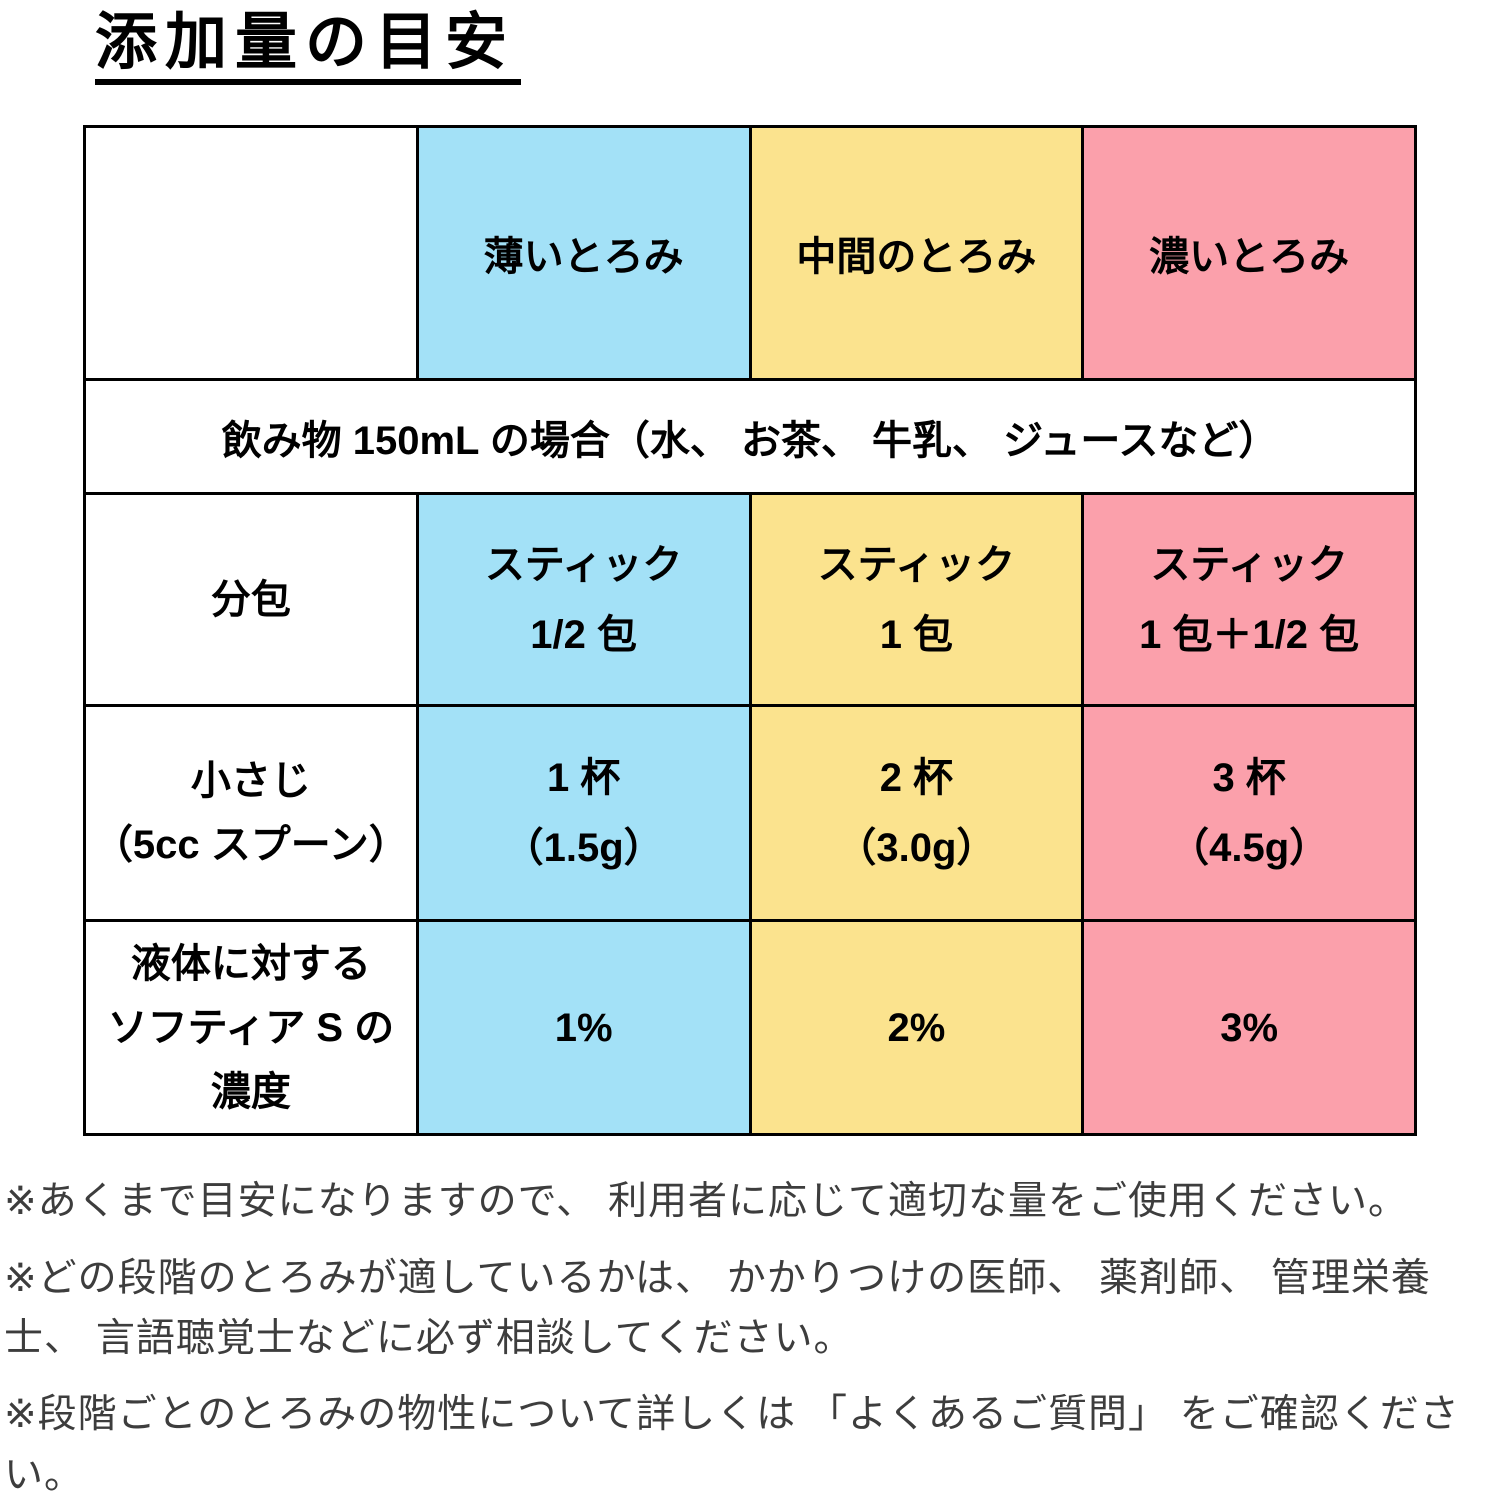 Image resolution: width=1500 pixels, height=1506 pixels. I want to click on row-label-line: 濃度, so click(250, 1091).